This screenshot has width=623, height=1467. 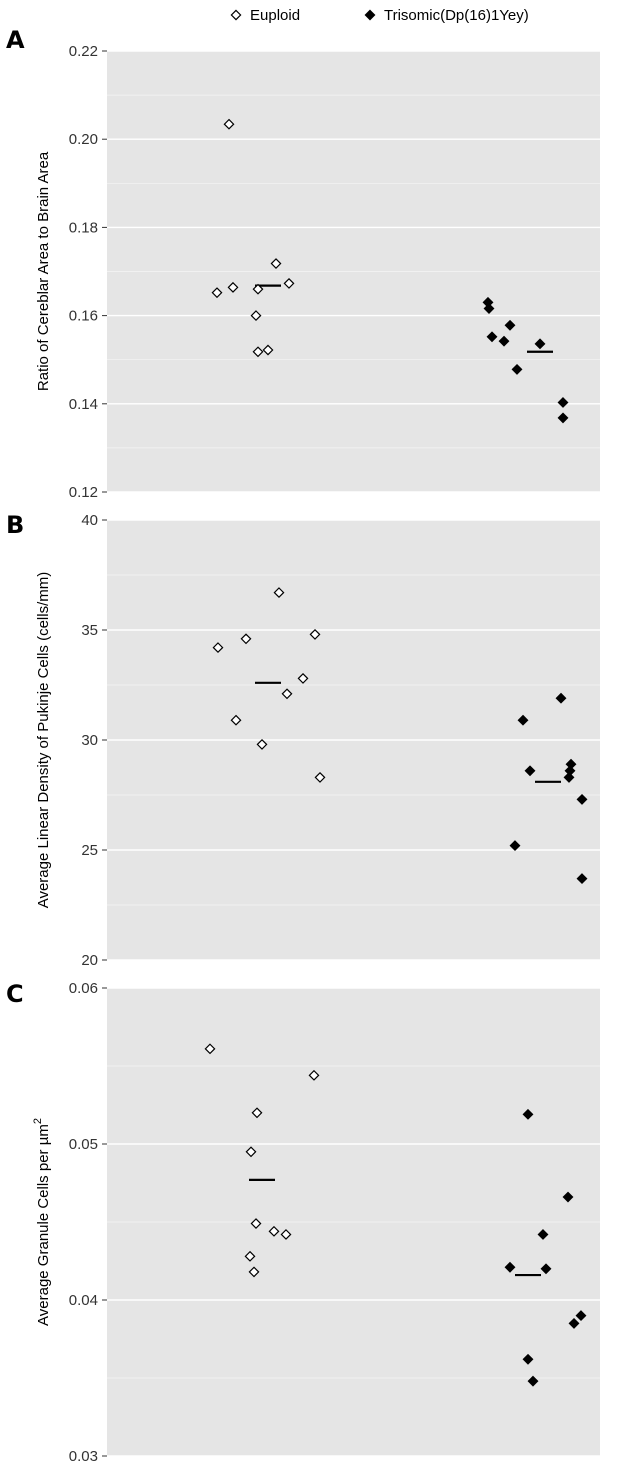 What do you see at coordinates (89, 960) in the screenshot?
I see `y-tick-label: 20` at bounding box center [89, 960].